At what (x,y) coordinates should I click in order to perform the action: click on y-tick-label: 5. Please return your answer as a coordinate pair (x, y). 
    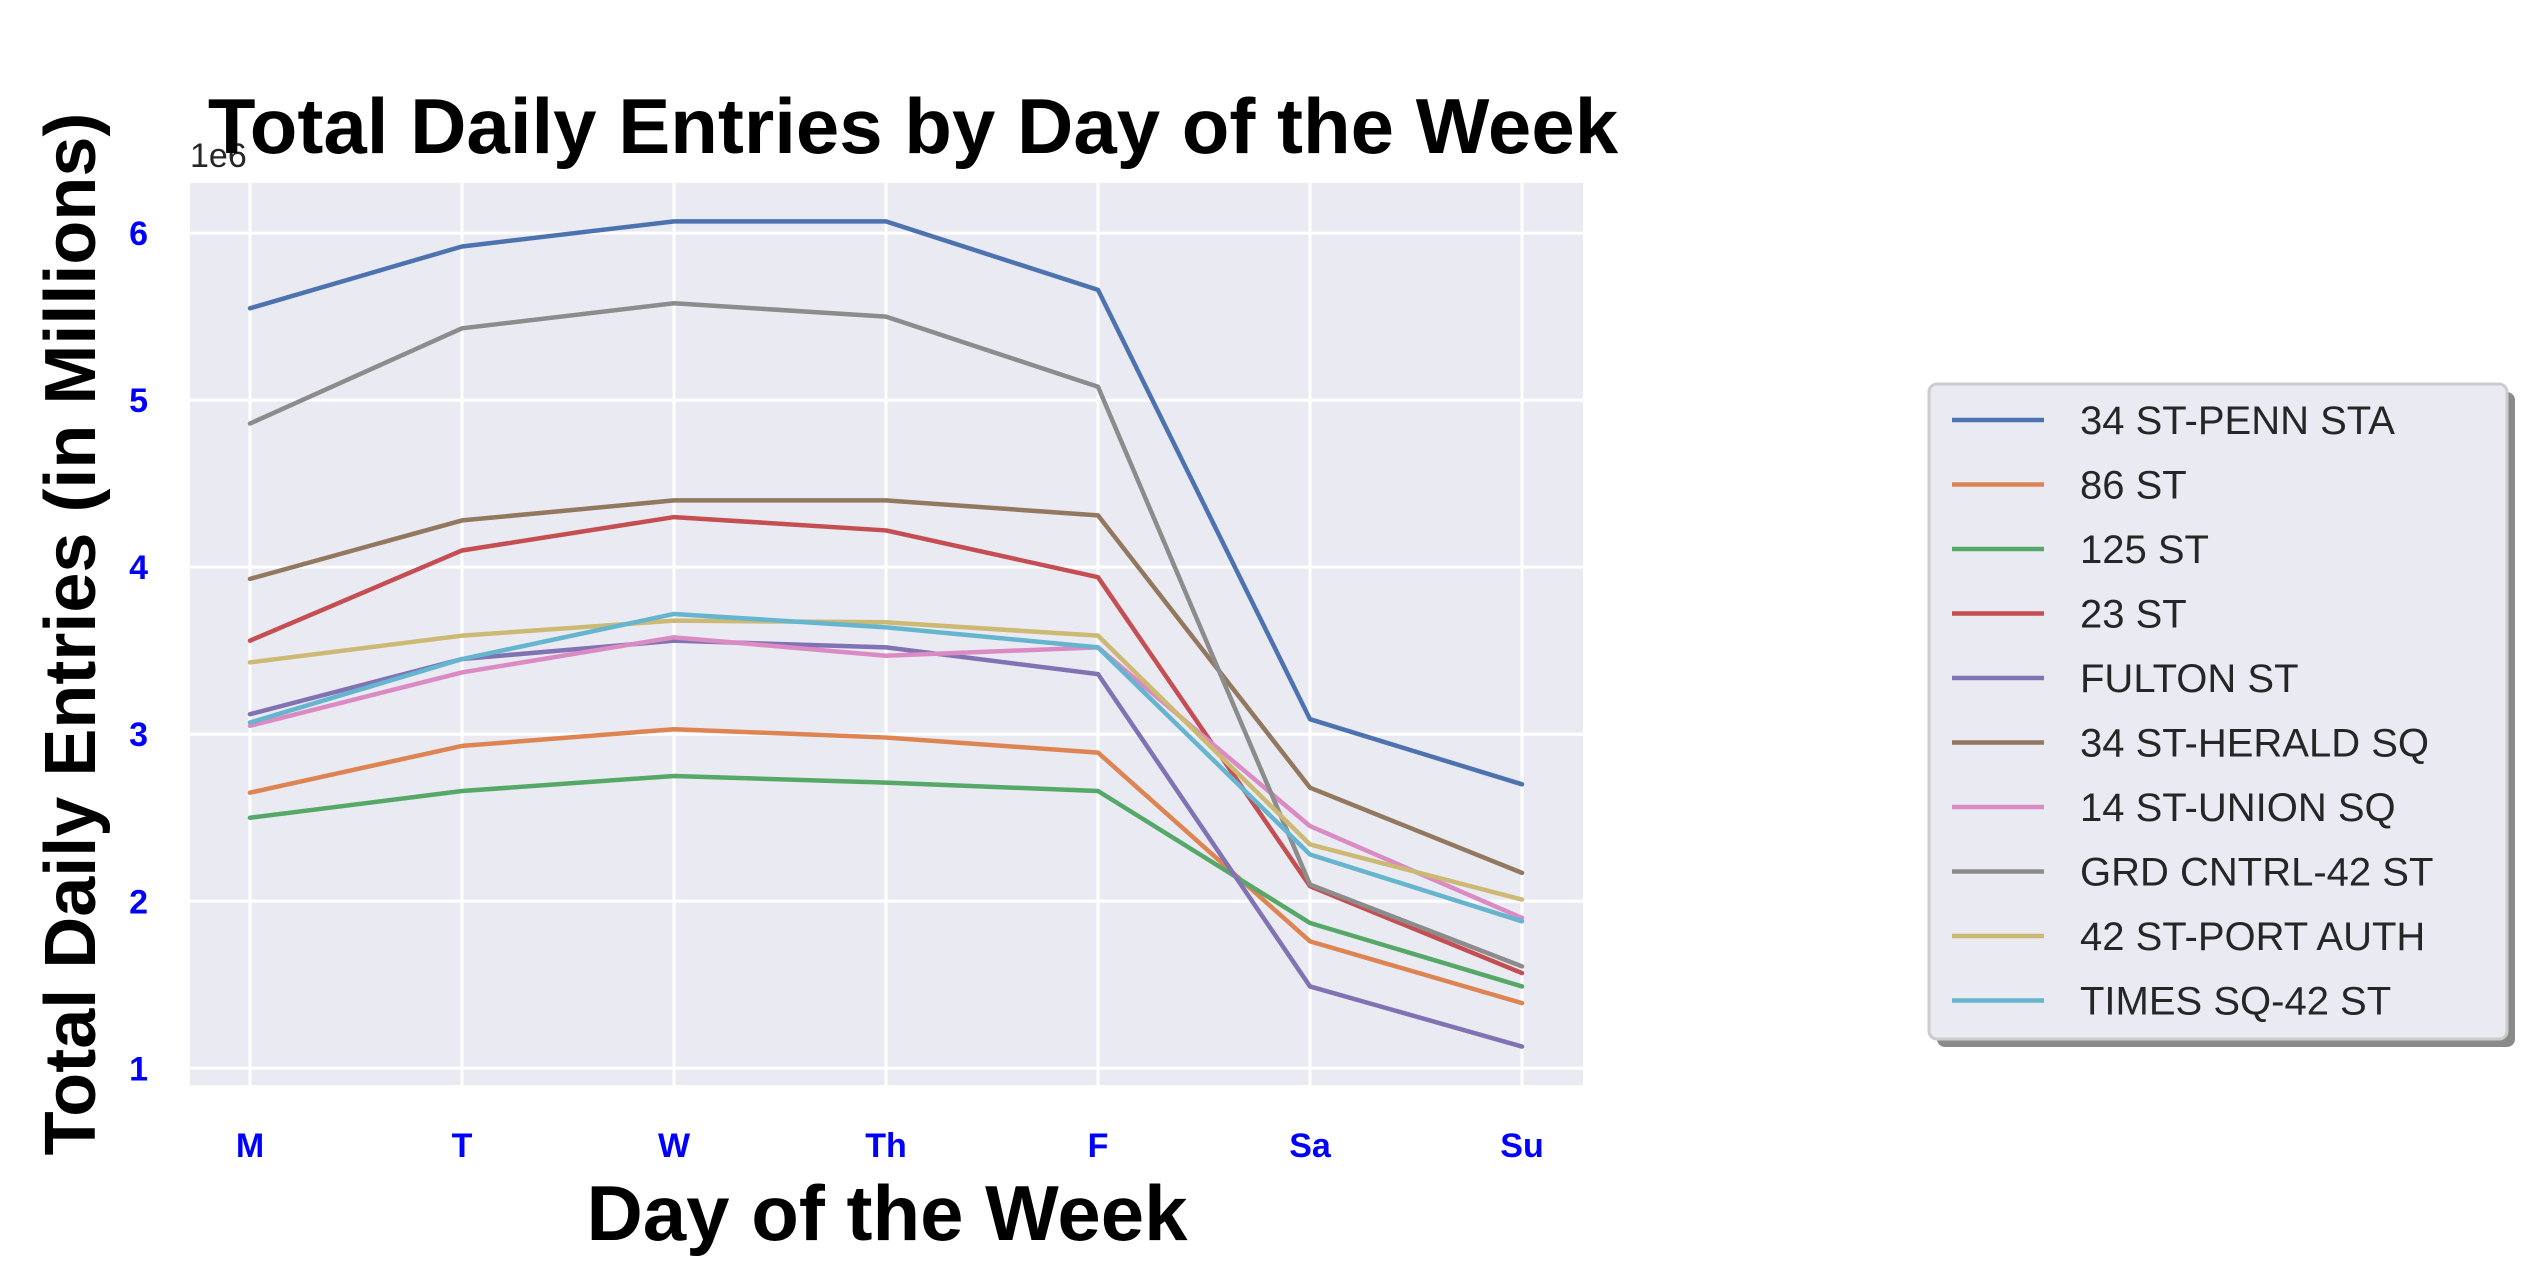
    Looking at the image, I should click on (138, 401).